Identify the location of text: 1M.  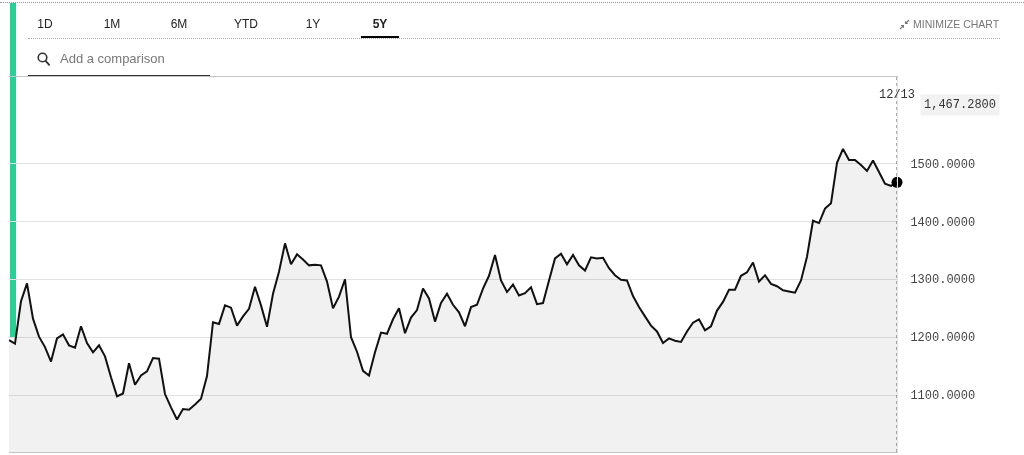
(112, 24).